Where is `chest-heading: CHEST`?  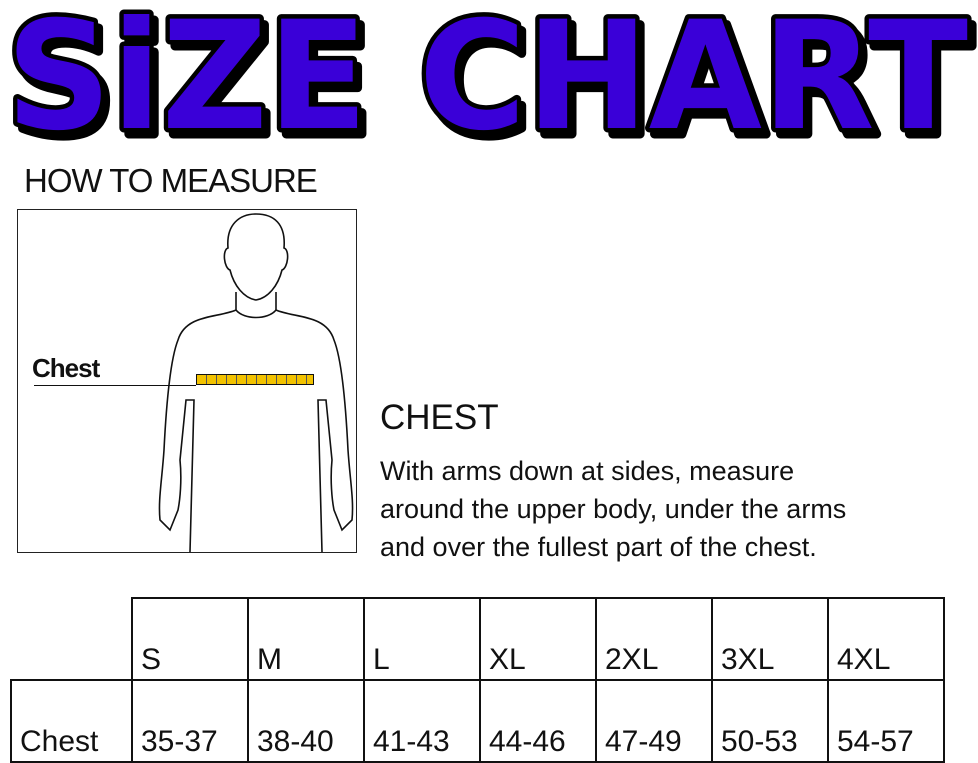 chest-heading: CHEST is located at coordinates (439, 417).